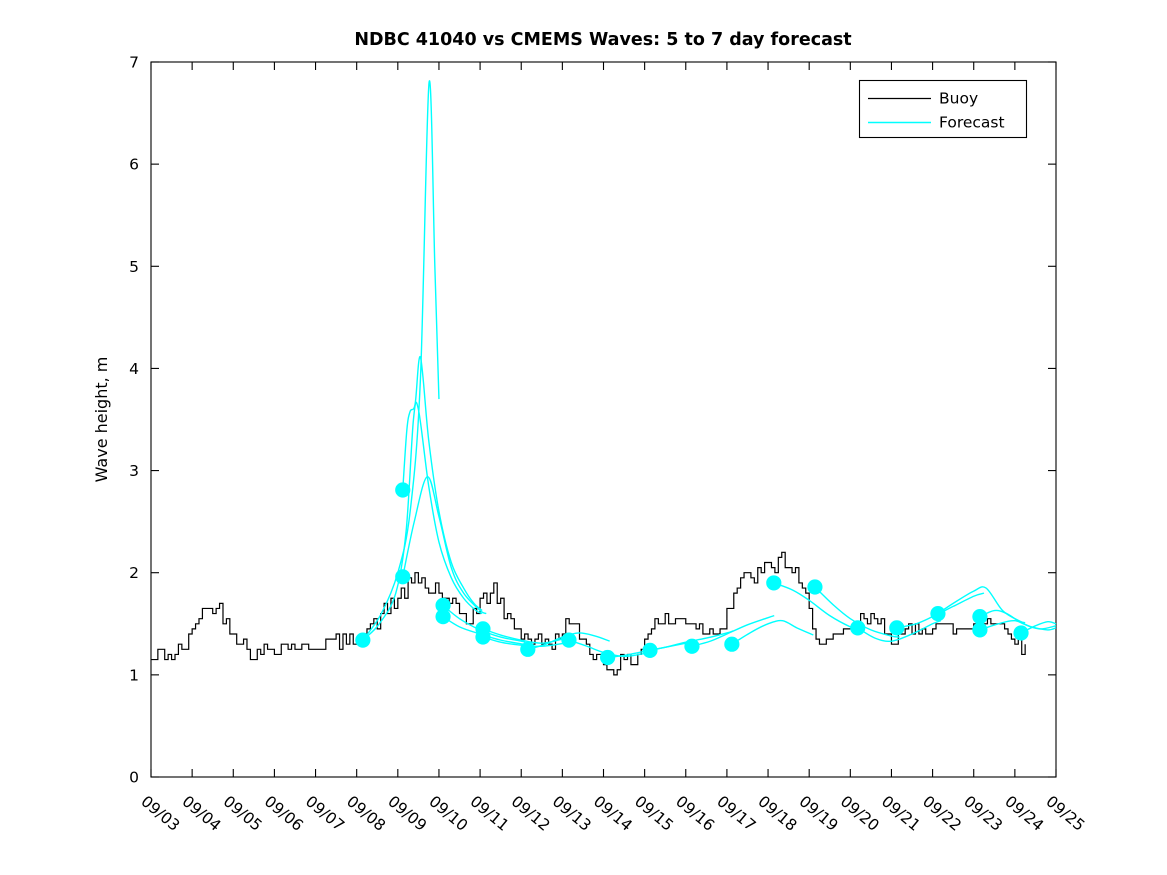 The height and width of the screenshot is (875, 1167). Describe the element at coordinates (819, 813) in the screenshot. I see `x-tick-label: 09/19` at that location.